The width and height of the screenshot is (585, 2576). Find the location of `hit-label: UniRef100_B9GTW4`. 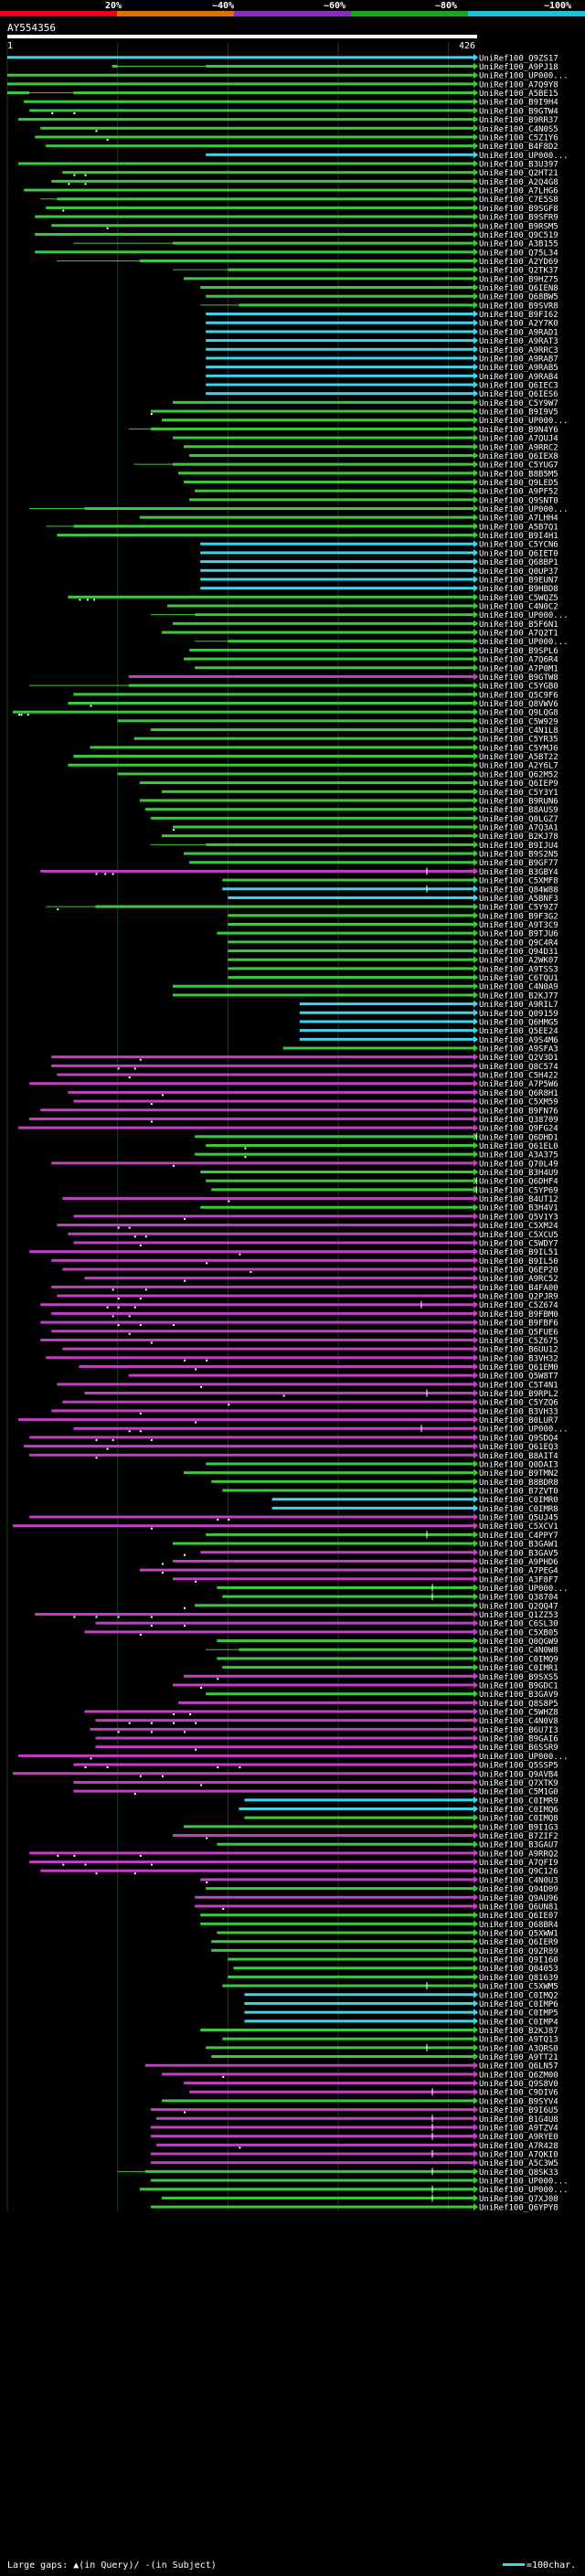

hit-label: UniRef100_B9GTW4 is located at coordinates (518, 111).